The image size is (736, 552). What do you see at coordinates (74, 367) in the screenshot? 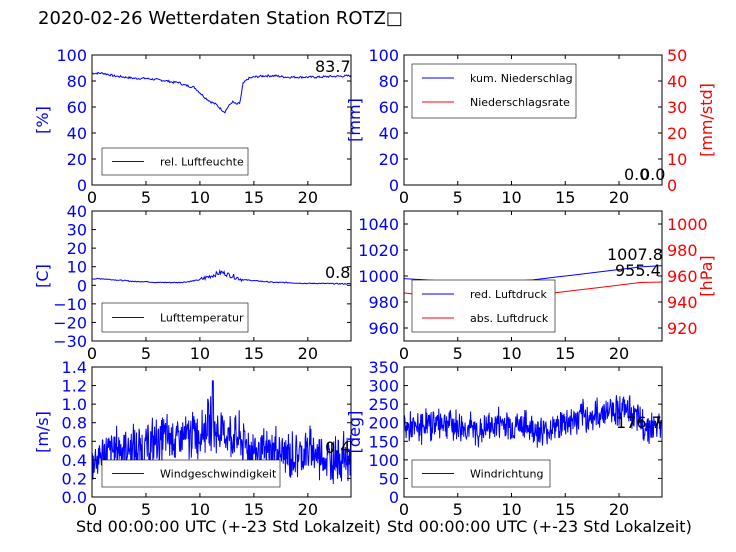
I see `y-tick-label: 1.4` at bounding box center [74, 367].